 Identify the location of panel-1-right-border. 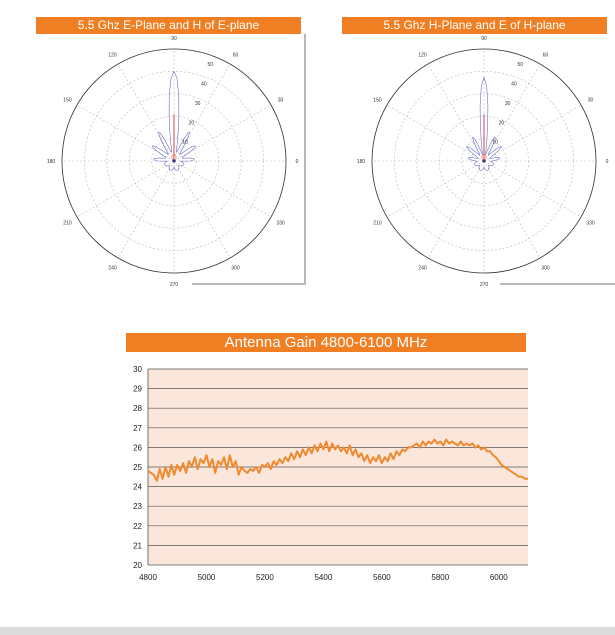
(305, 159).